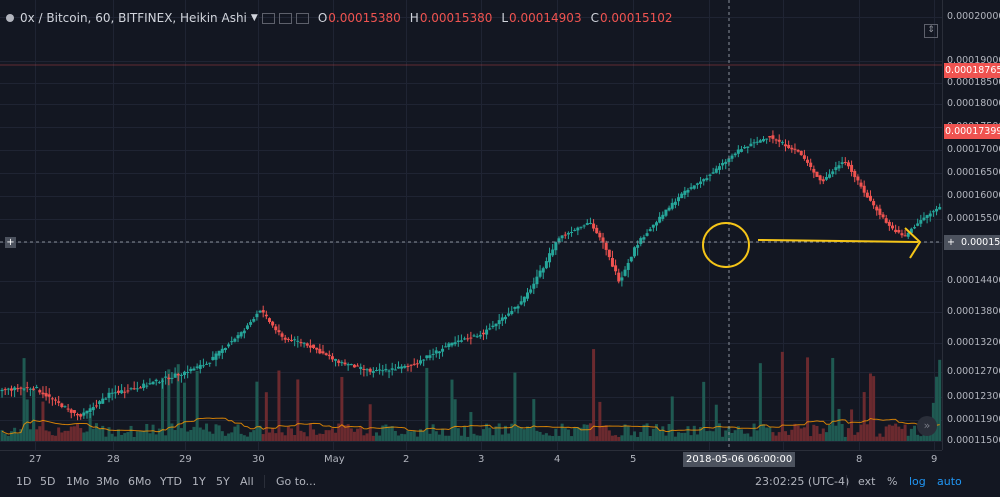  What do you see at coordinates (78, 481) in the screenshot?
I see `range-1mo-button: 1Mo` at bounding box center [78, 481].